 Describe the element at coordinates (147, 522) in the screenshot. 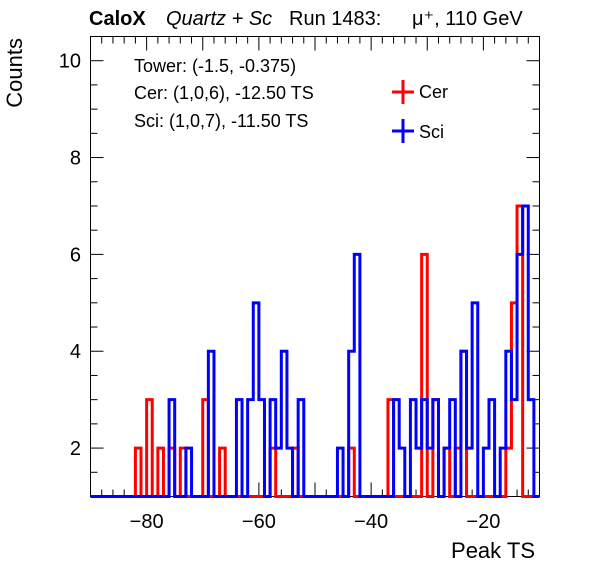

I see `x-tick-label: −80` at that location.